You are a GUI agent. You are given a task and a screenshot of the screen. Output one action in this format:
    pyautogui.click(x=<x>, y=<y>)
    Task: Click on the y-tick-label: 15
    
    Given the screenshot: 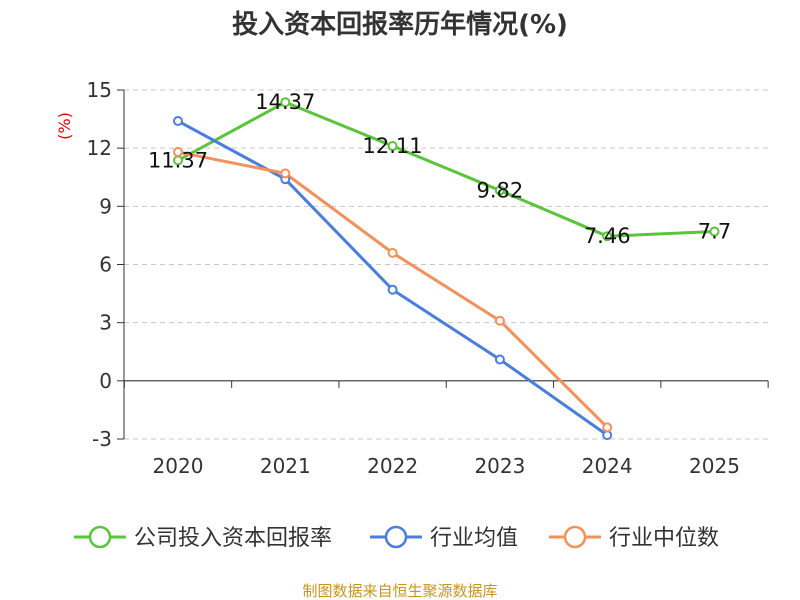 What is the action you would take?
    pyautogui.click(x=99, y=90)
    